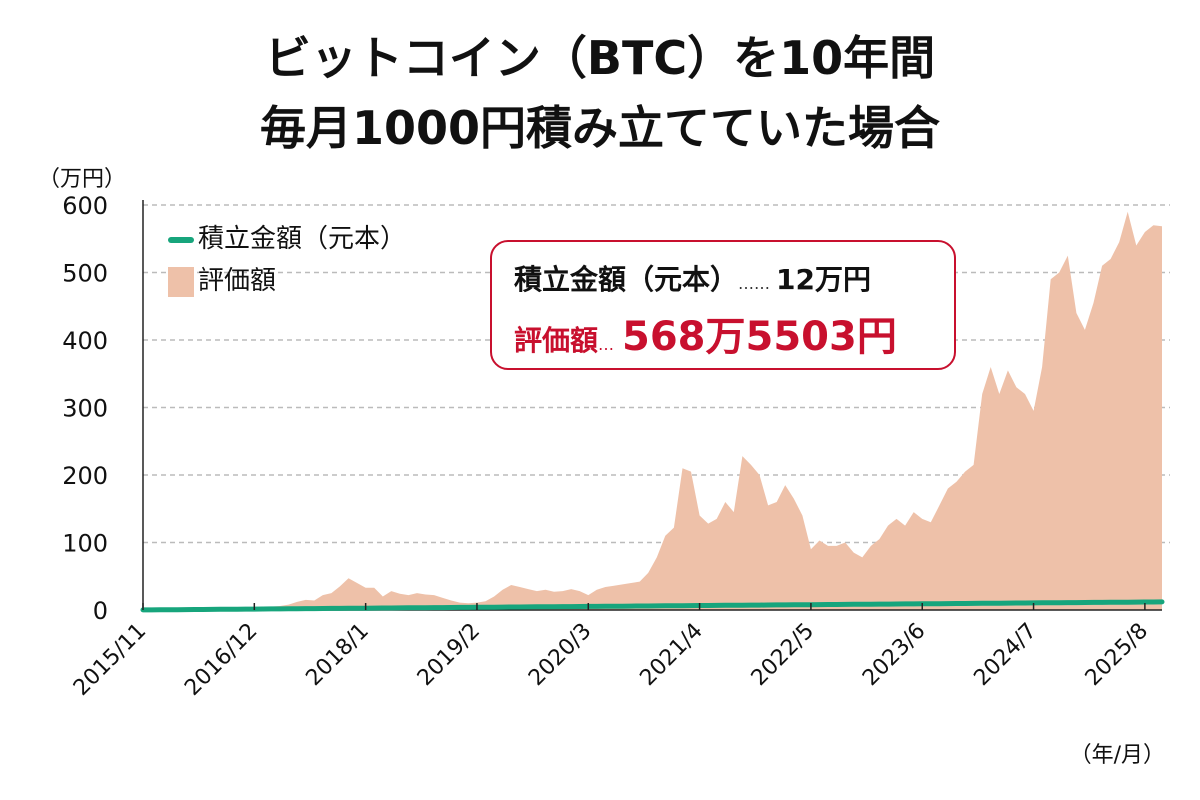 This screenshot has height=800, width=1200. I want to click on summary-valuation-row: 評価額… 568万5503円, so click(705, 333).